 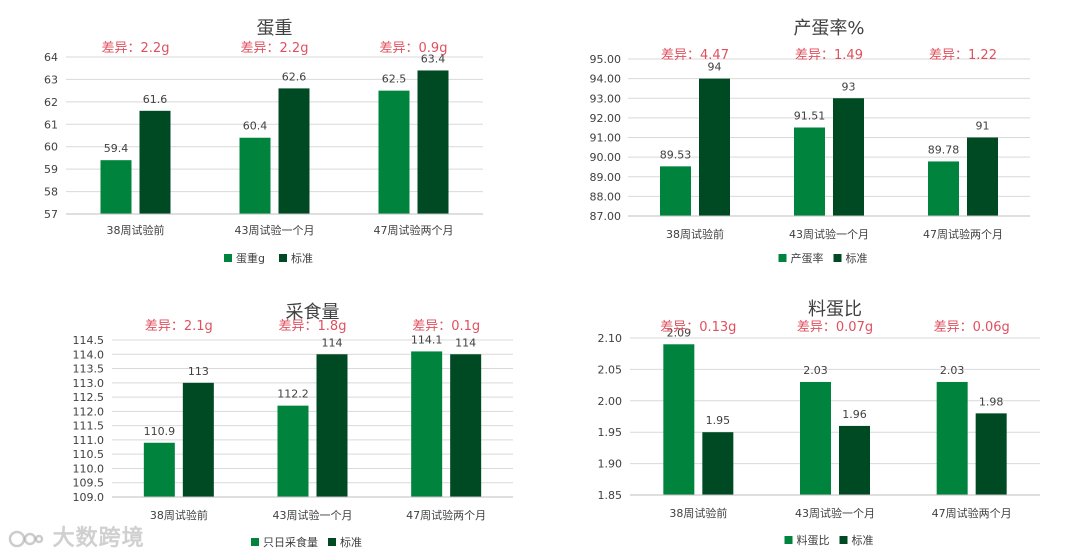 What do you see at coordinates (414, 48) in the screenshot?
I see `difference-annotation: 差异：0.9g` at bounding box center [414, 48].